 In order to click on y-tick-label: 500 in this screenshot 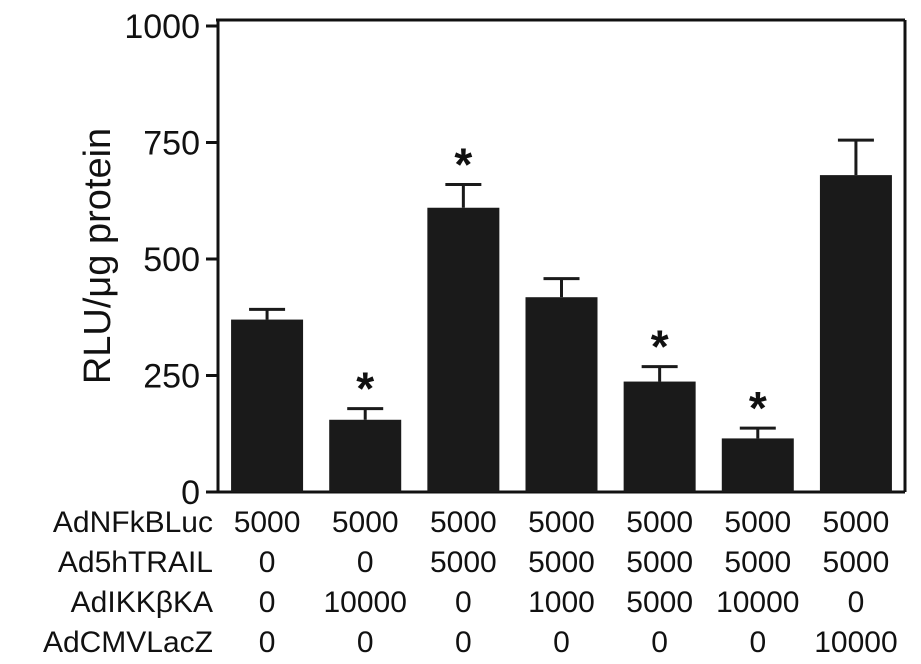, I will do `click(171, 260)`.